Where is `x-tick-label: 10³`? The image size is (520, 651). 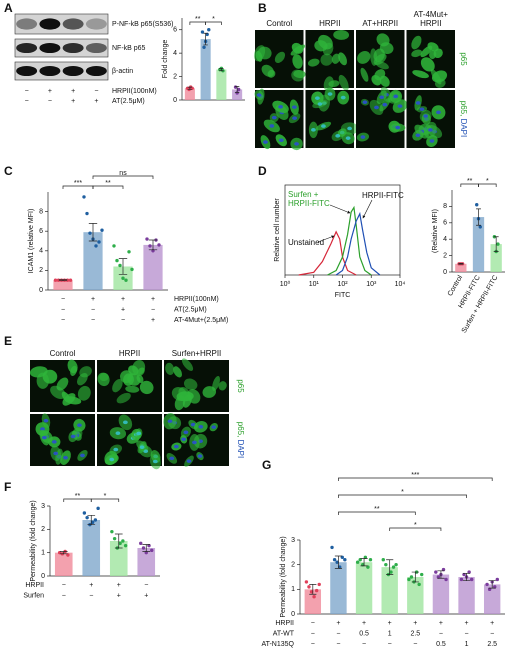
x-tick-label: 10³ is located at coordinates (371, 284).